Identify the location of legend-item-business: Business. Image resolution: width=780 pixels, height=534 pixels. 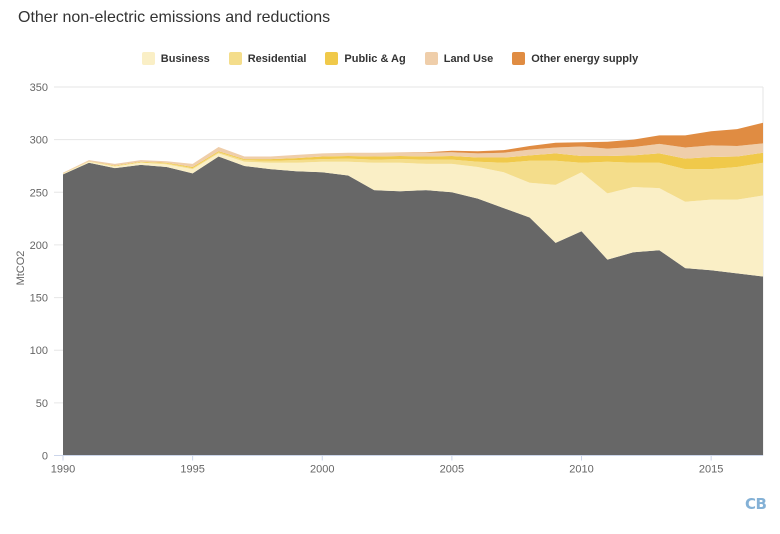
(175, 58).